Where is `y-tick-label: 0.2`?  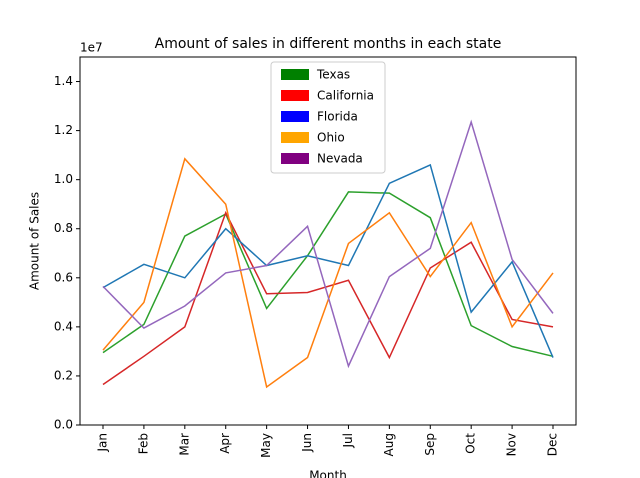 y-tick-label: 0.2 is located at coordinates (63, 375).